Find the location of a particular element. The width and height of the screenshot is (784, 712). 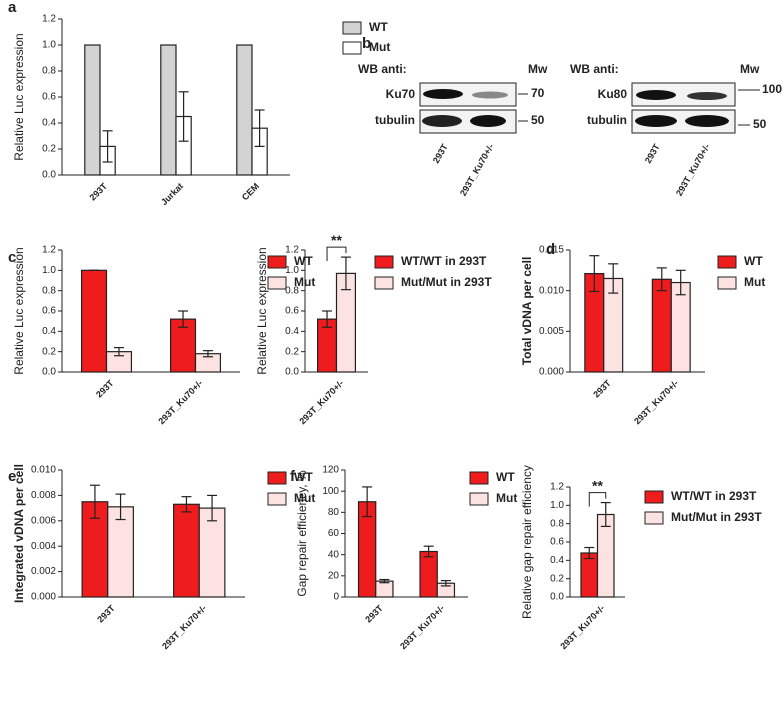

y-tick-label: 0.006 is located at coordinates (43, 520).